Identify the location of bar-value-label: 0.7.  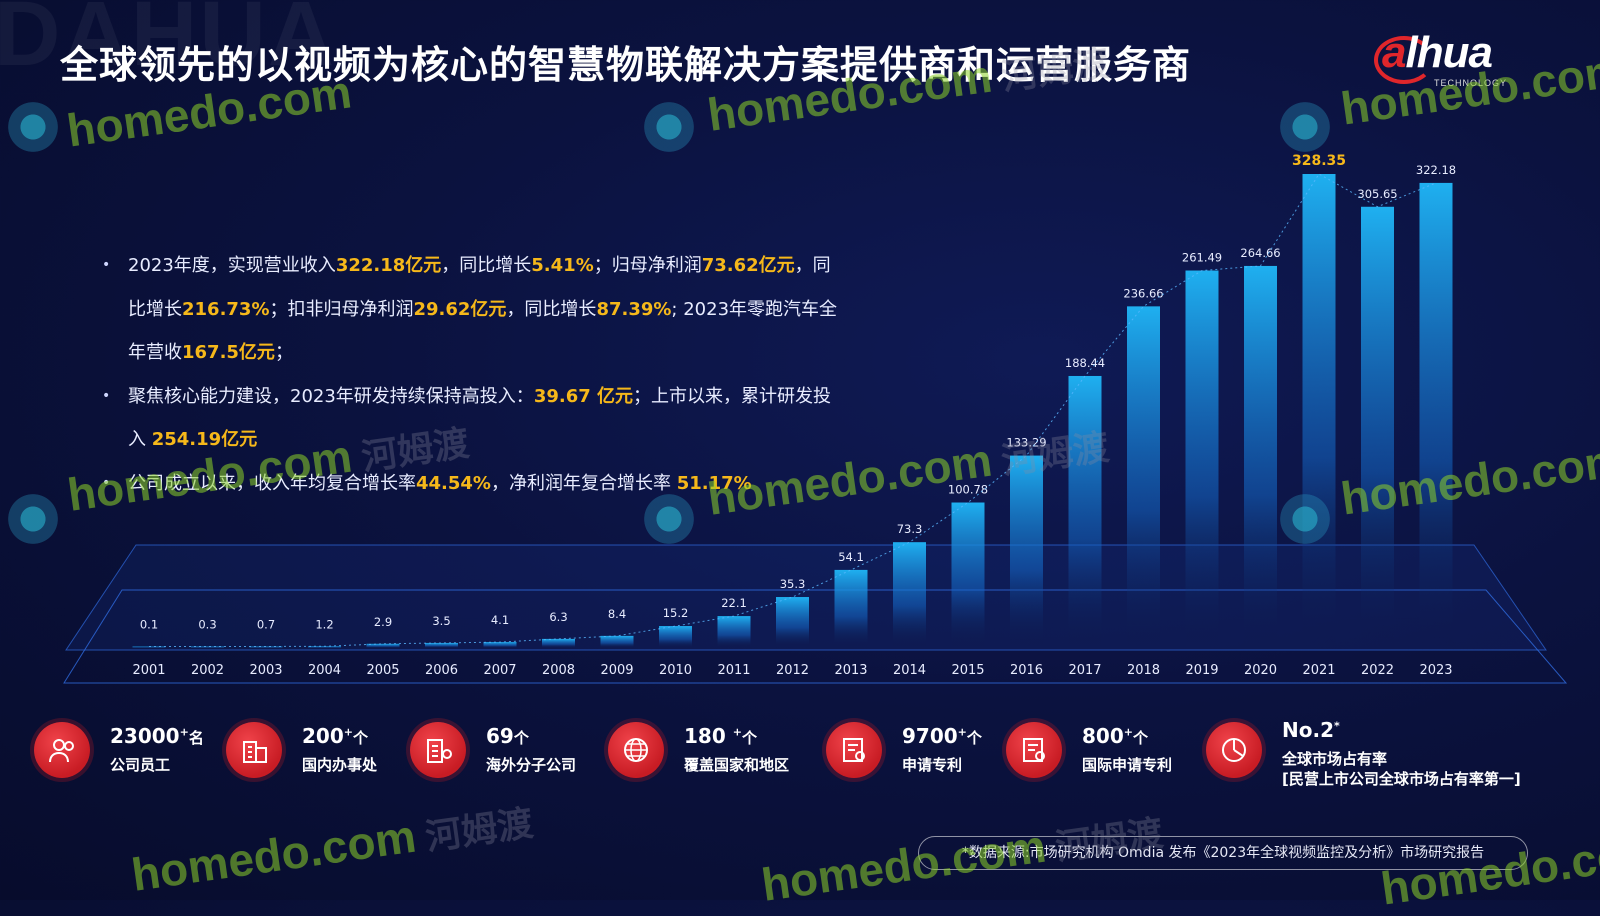
(266, 625).